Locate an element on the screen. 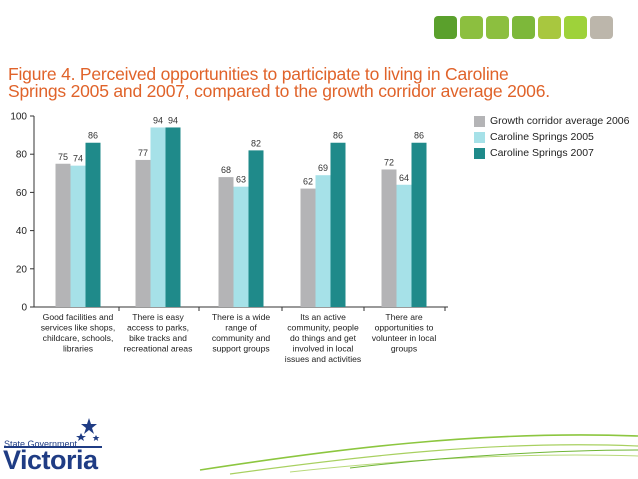 Image resolution: width=638 pixels, height=479 pixels. category-label: involved in local is located at coordinates (323, 349).